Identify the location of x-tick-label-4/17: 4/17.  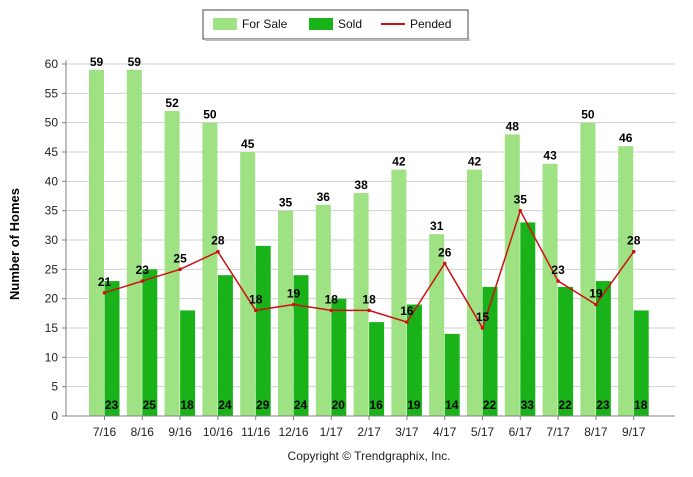
(445, 432).